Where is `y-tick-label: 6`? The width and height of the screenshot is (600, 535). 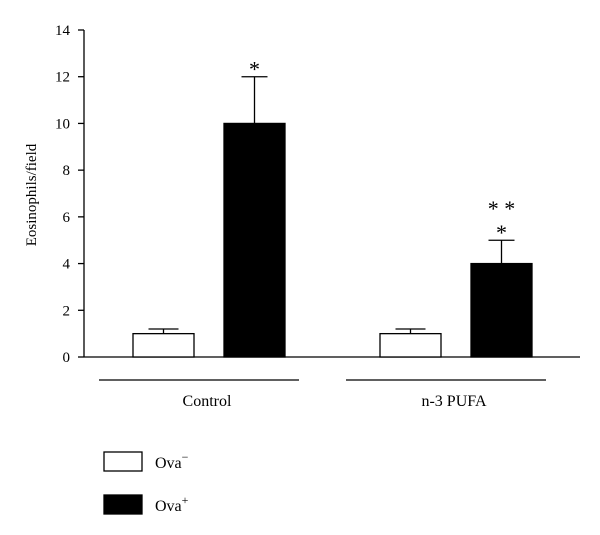
y-tick-label: 6 is located at coordinates (67, 218).